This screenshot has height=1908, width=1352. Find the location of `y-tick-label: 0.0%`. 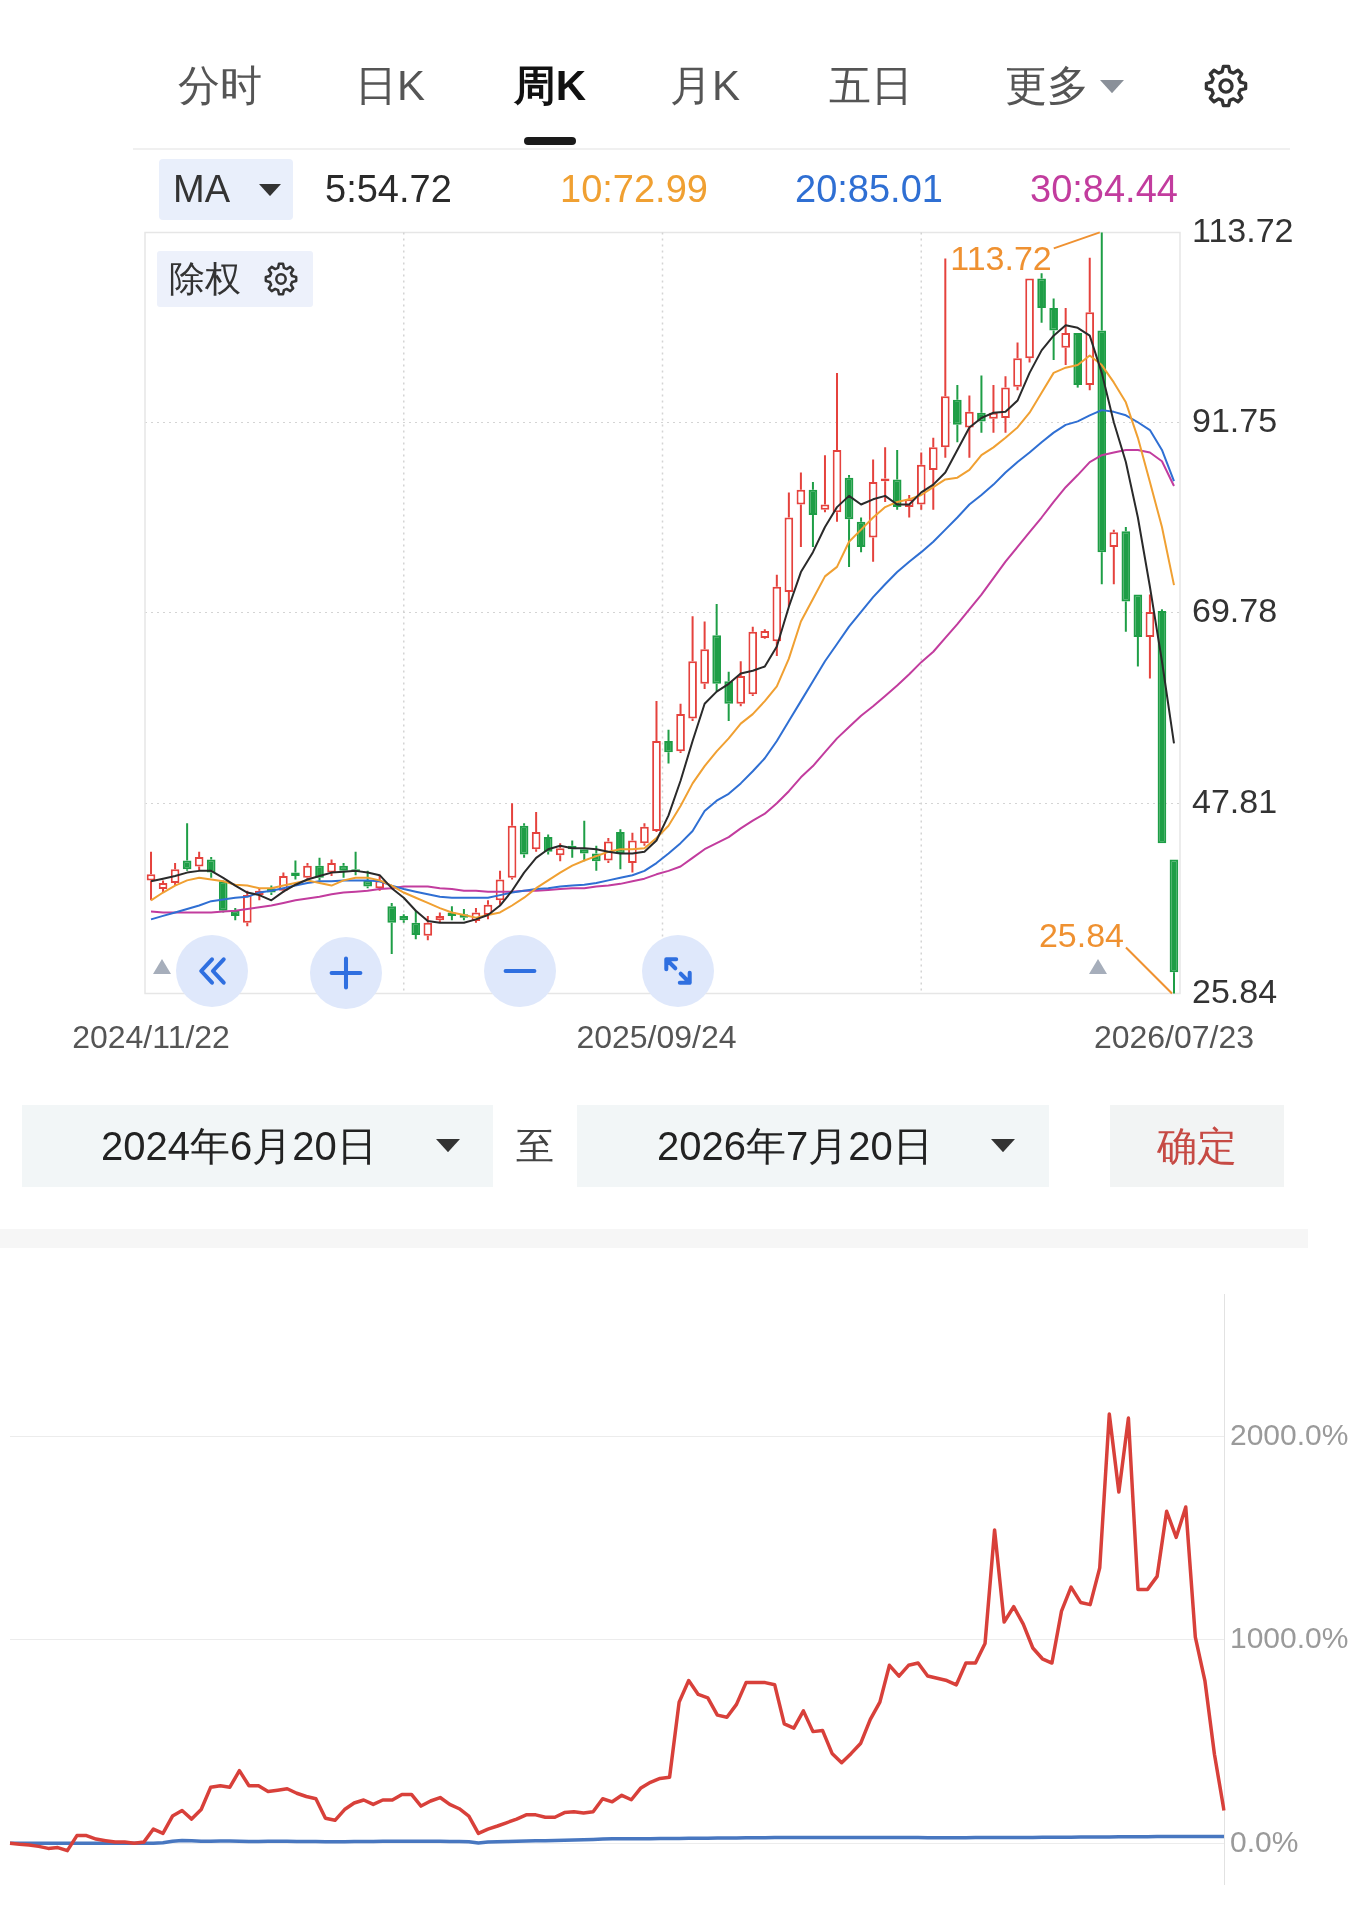

y-tick-label: 0.0% is located at coordinates (1264, 1841).